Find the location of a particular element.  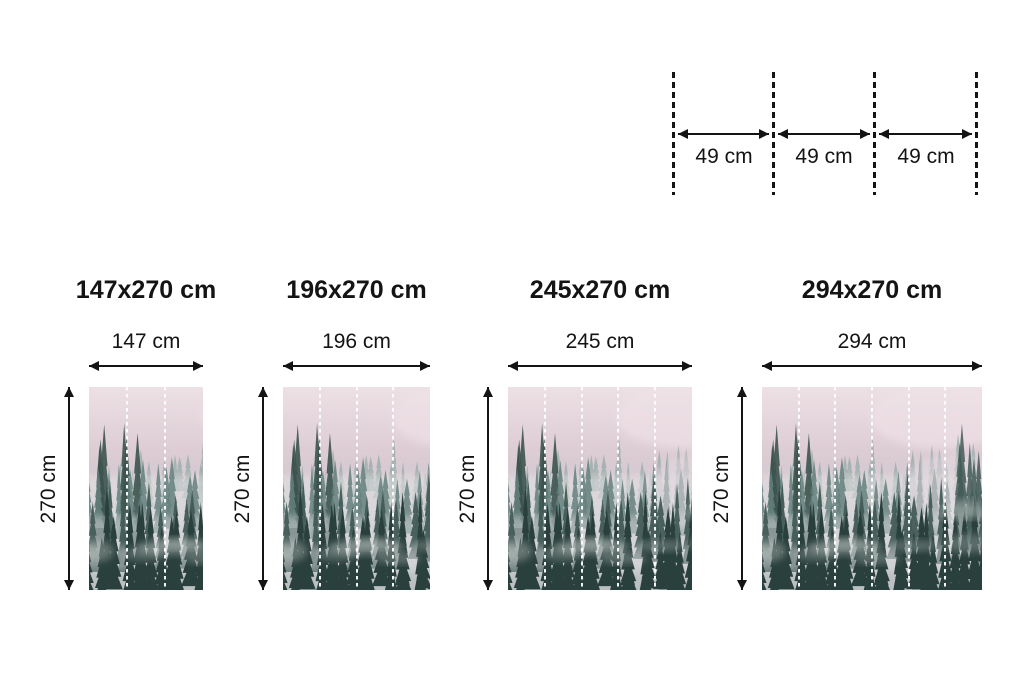

size-title: 196x270 cm is located at coordinates (356, 290).